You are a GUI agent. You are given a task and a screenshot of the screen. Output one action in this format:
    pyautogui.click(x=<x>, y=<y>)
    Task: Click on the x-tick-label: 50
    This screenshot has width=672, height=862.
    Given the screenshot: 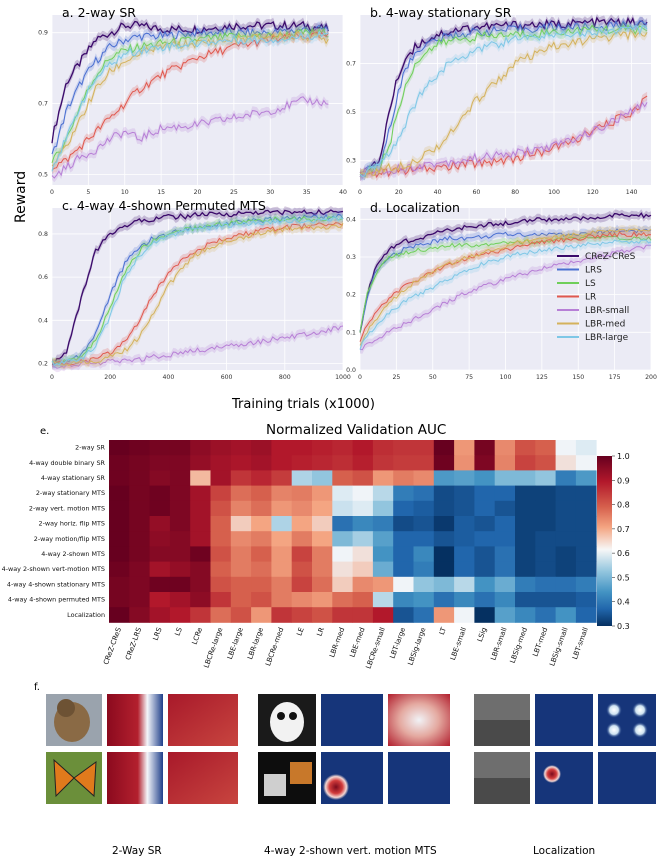 What is the action you would take?
    pyautogui.click(x=433, y=377)
    